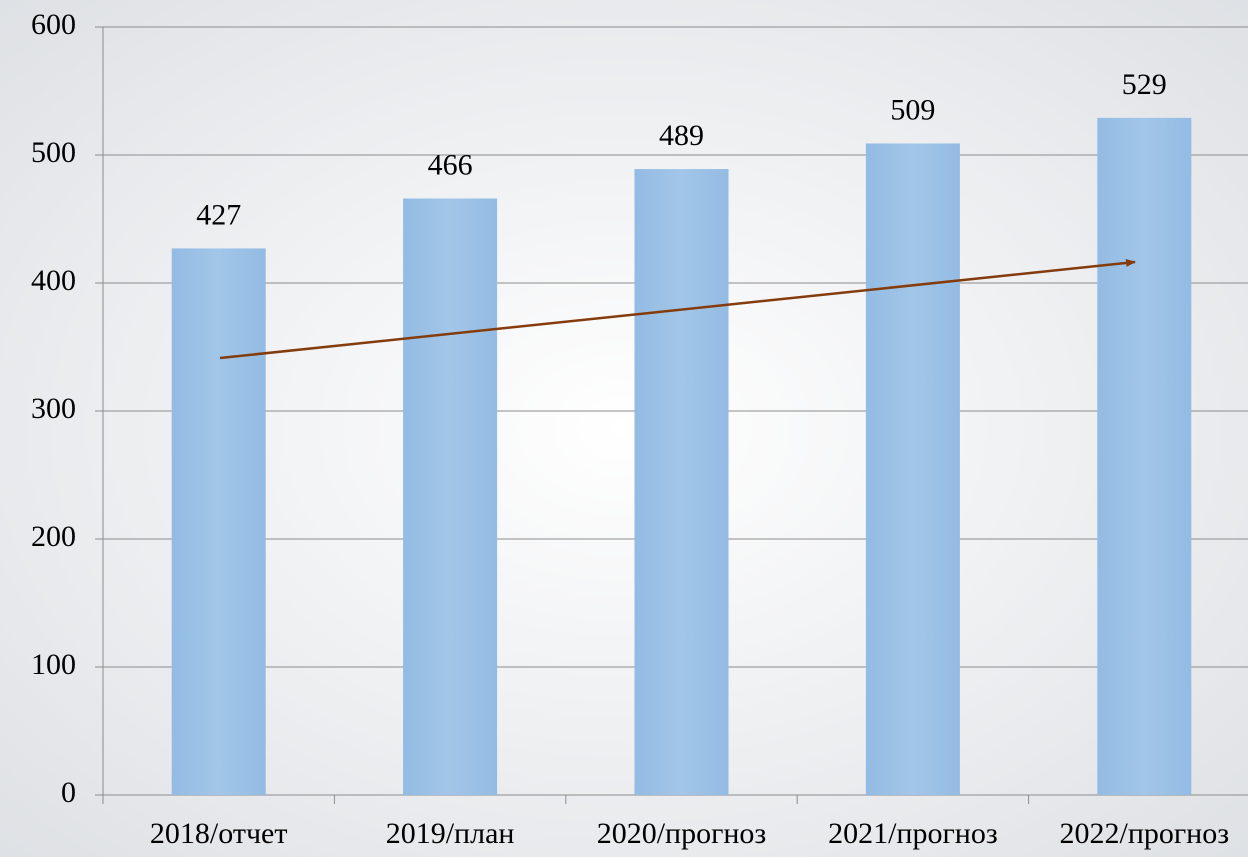 This screenshot has height=857, width=1248. I want to click on x-tick-label: 2021/прогноз, so click(913, 833).